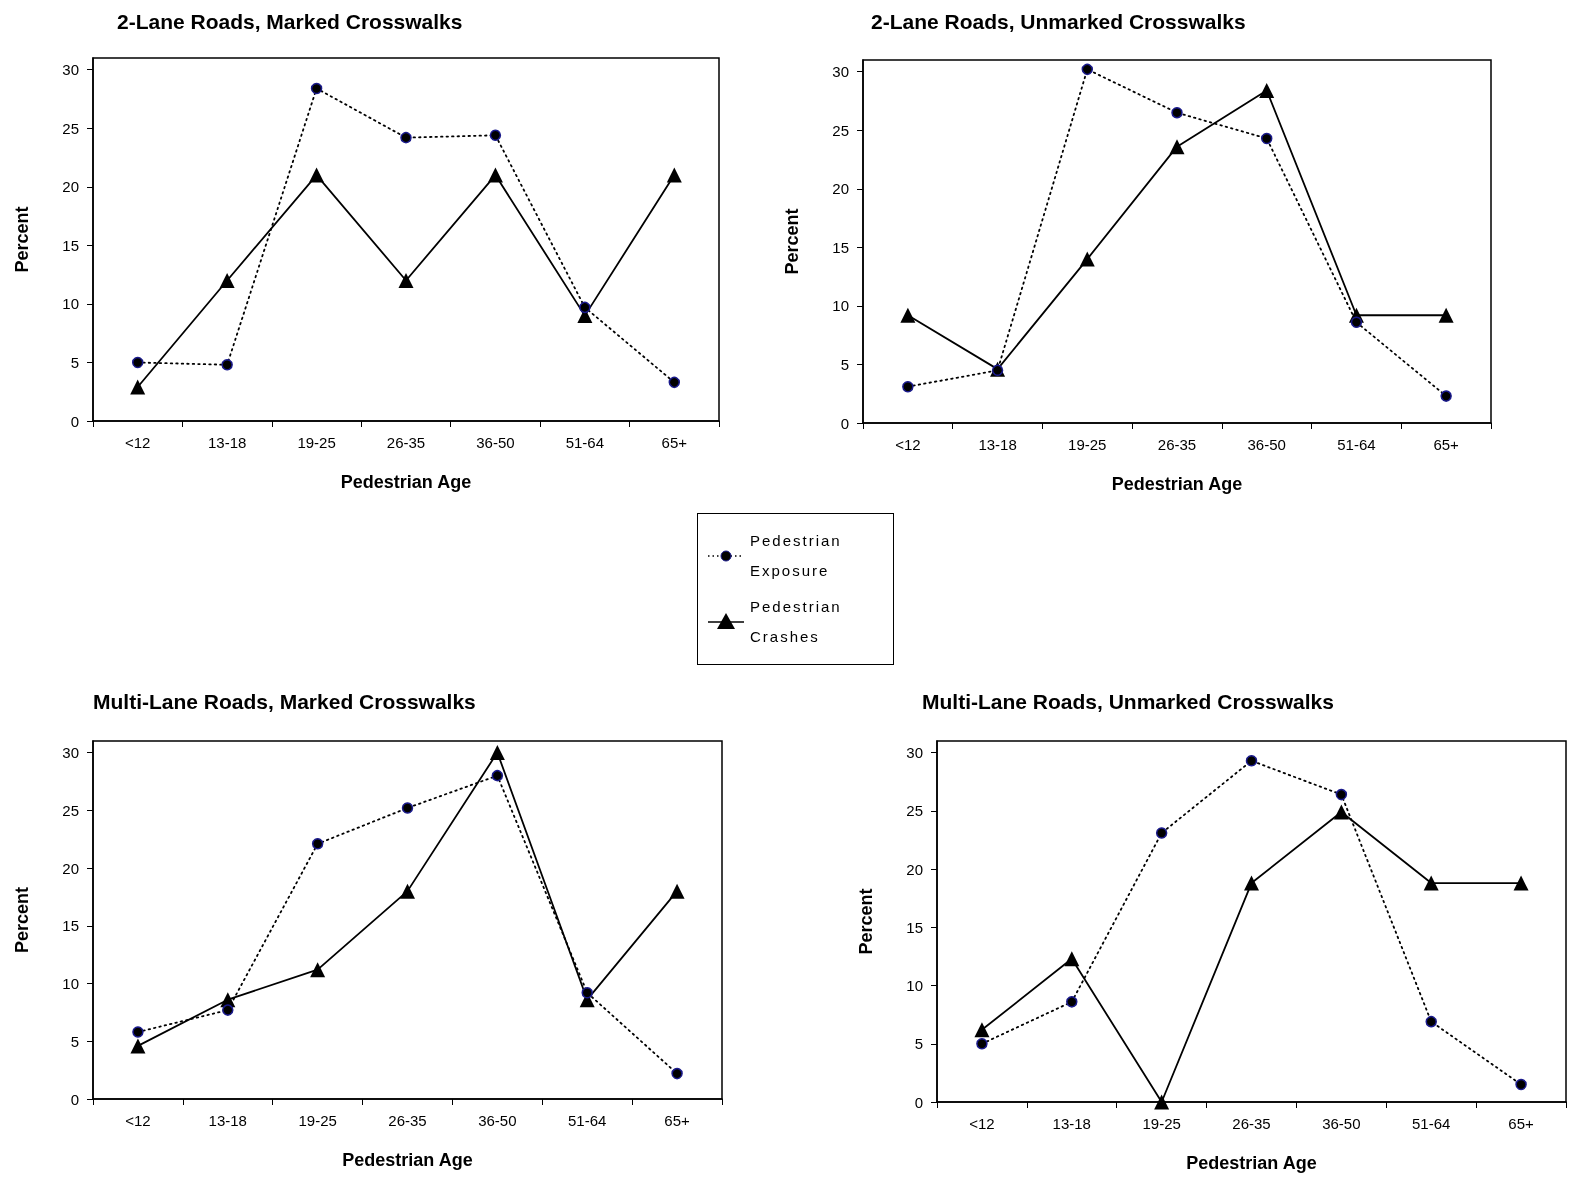 The image size is (1582, 1199). I want to click on legend-label: Pedestrian Exposure, so click(796, 556).